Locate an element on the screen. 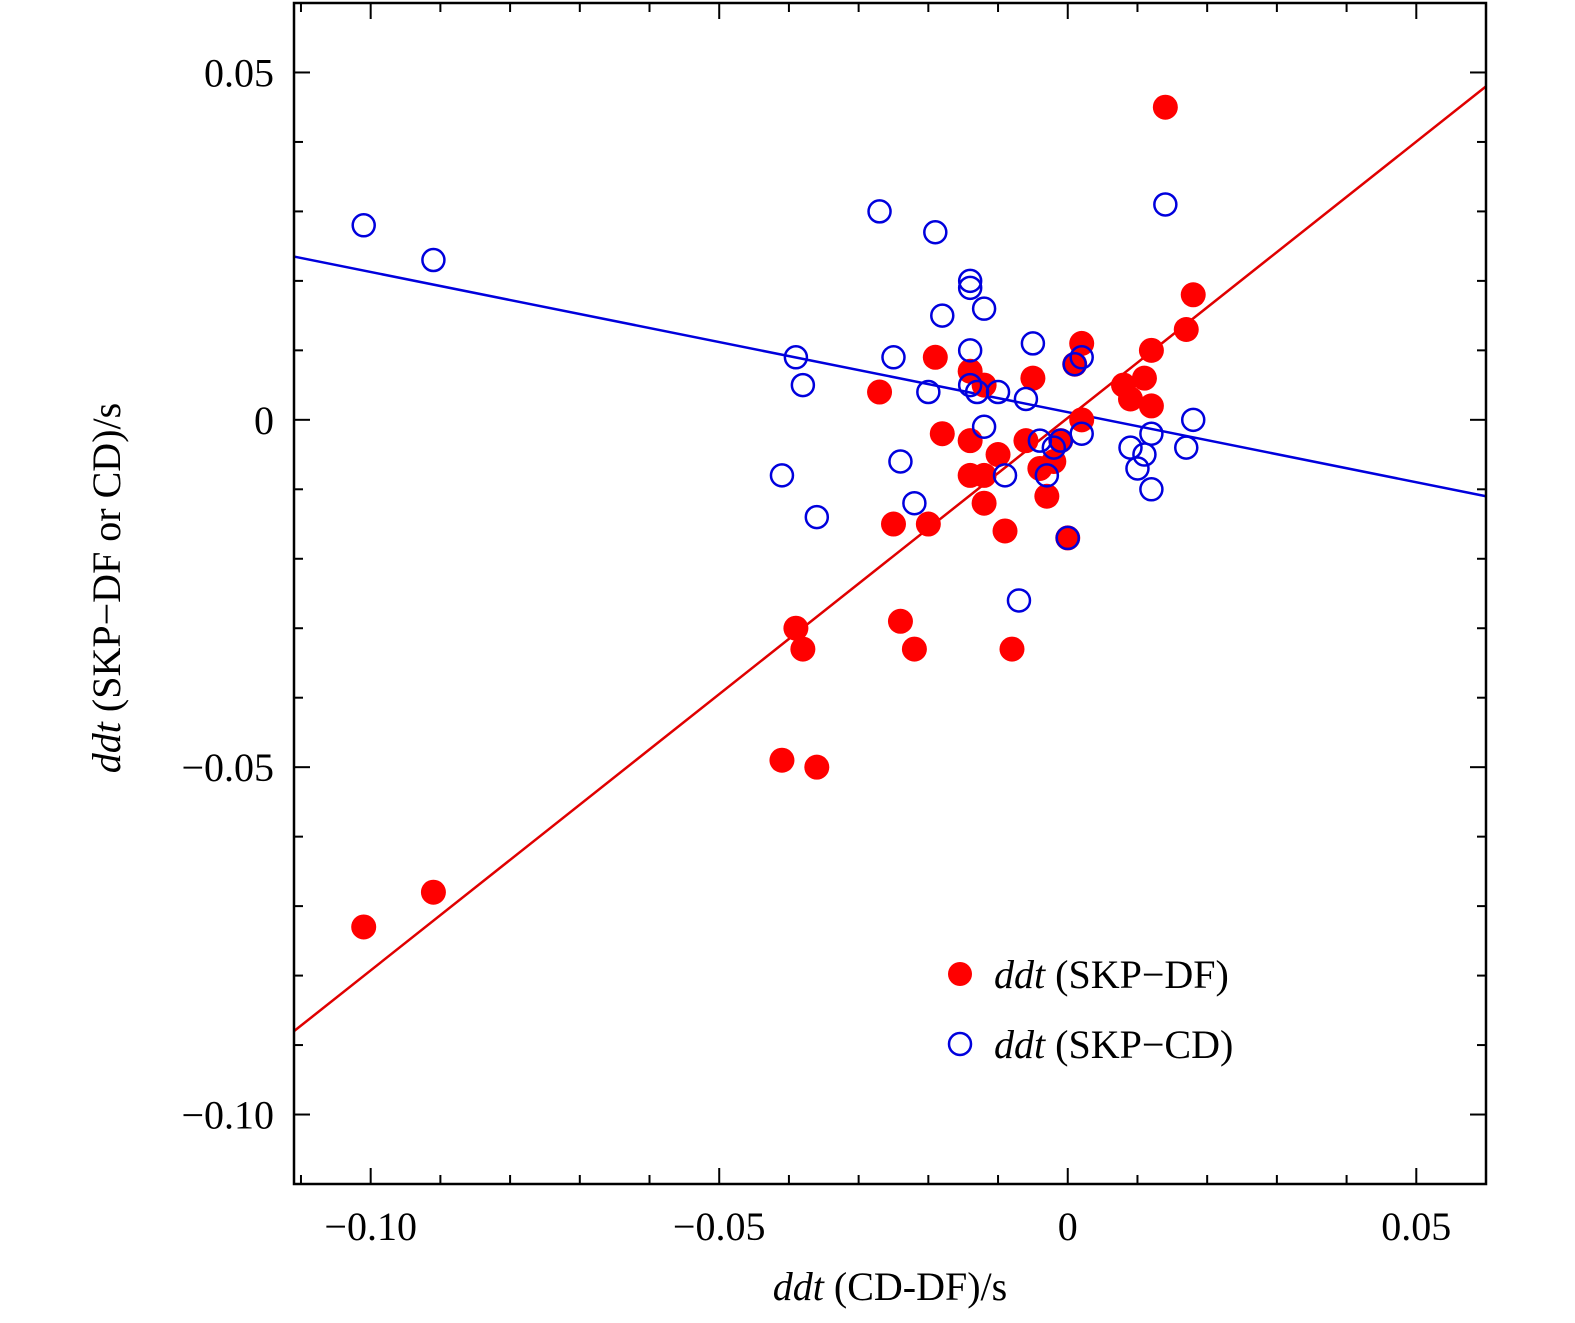  y-tick-label: −0.10 is located at coordinates (227, 1115).